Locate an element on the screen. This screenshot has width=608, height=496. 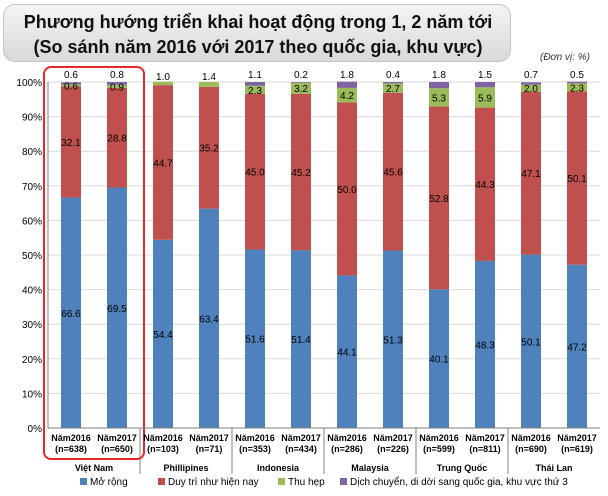
data-label: 47.1 is located at coordinates (531, 174).